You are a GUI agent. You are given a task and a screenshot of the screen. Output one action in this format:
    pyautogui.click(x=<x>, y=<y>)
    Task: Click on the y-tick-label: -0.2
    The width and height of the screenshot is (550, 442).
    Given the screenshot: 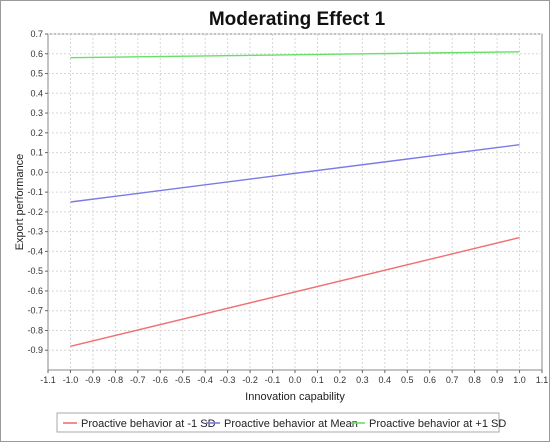 What is the action you would take?
    pyautogui.click(x=35, y=212)
    